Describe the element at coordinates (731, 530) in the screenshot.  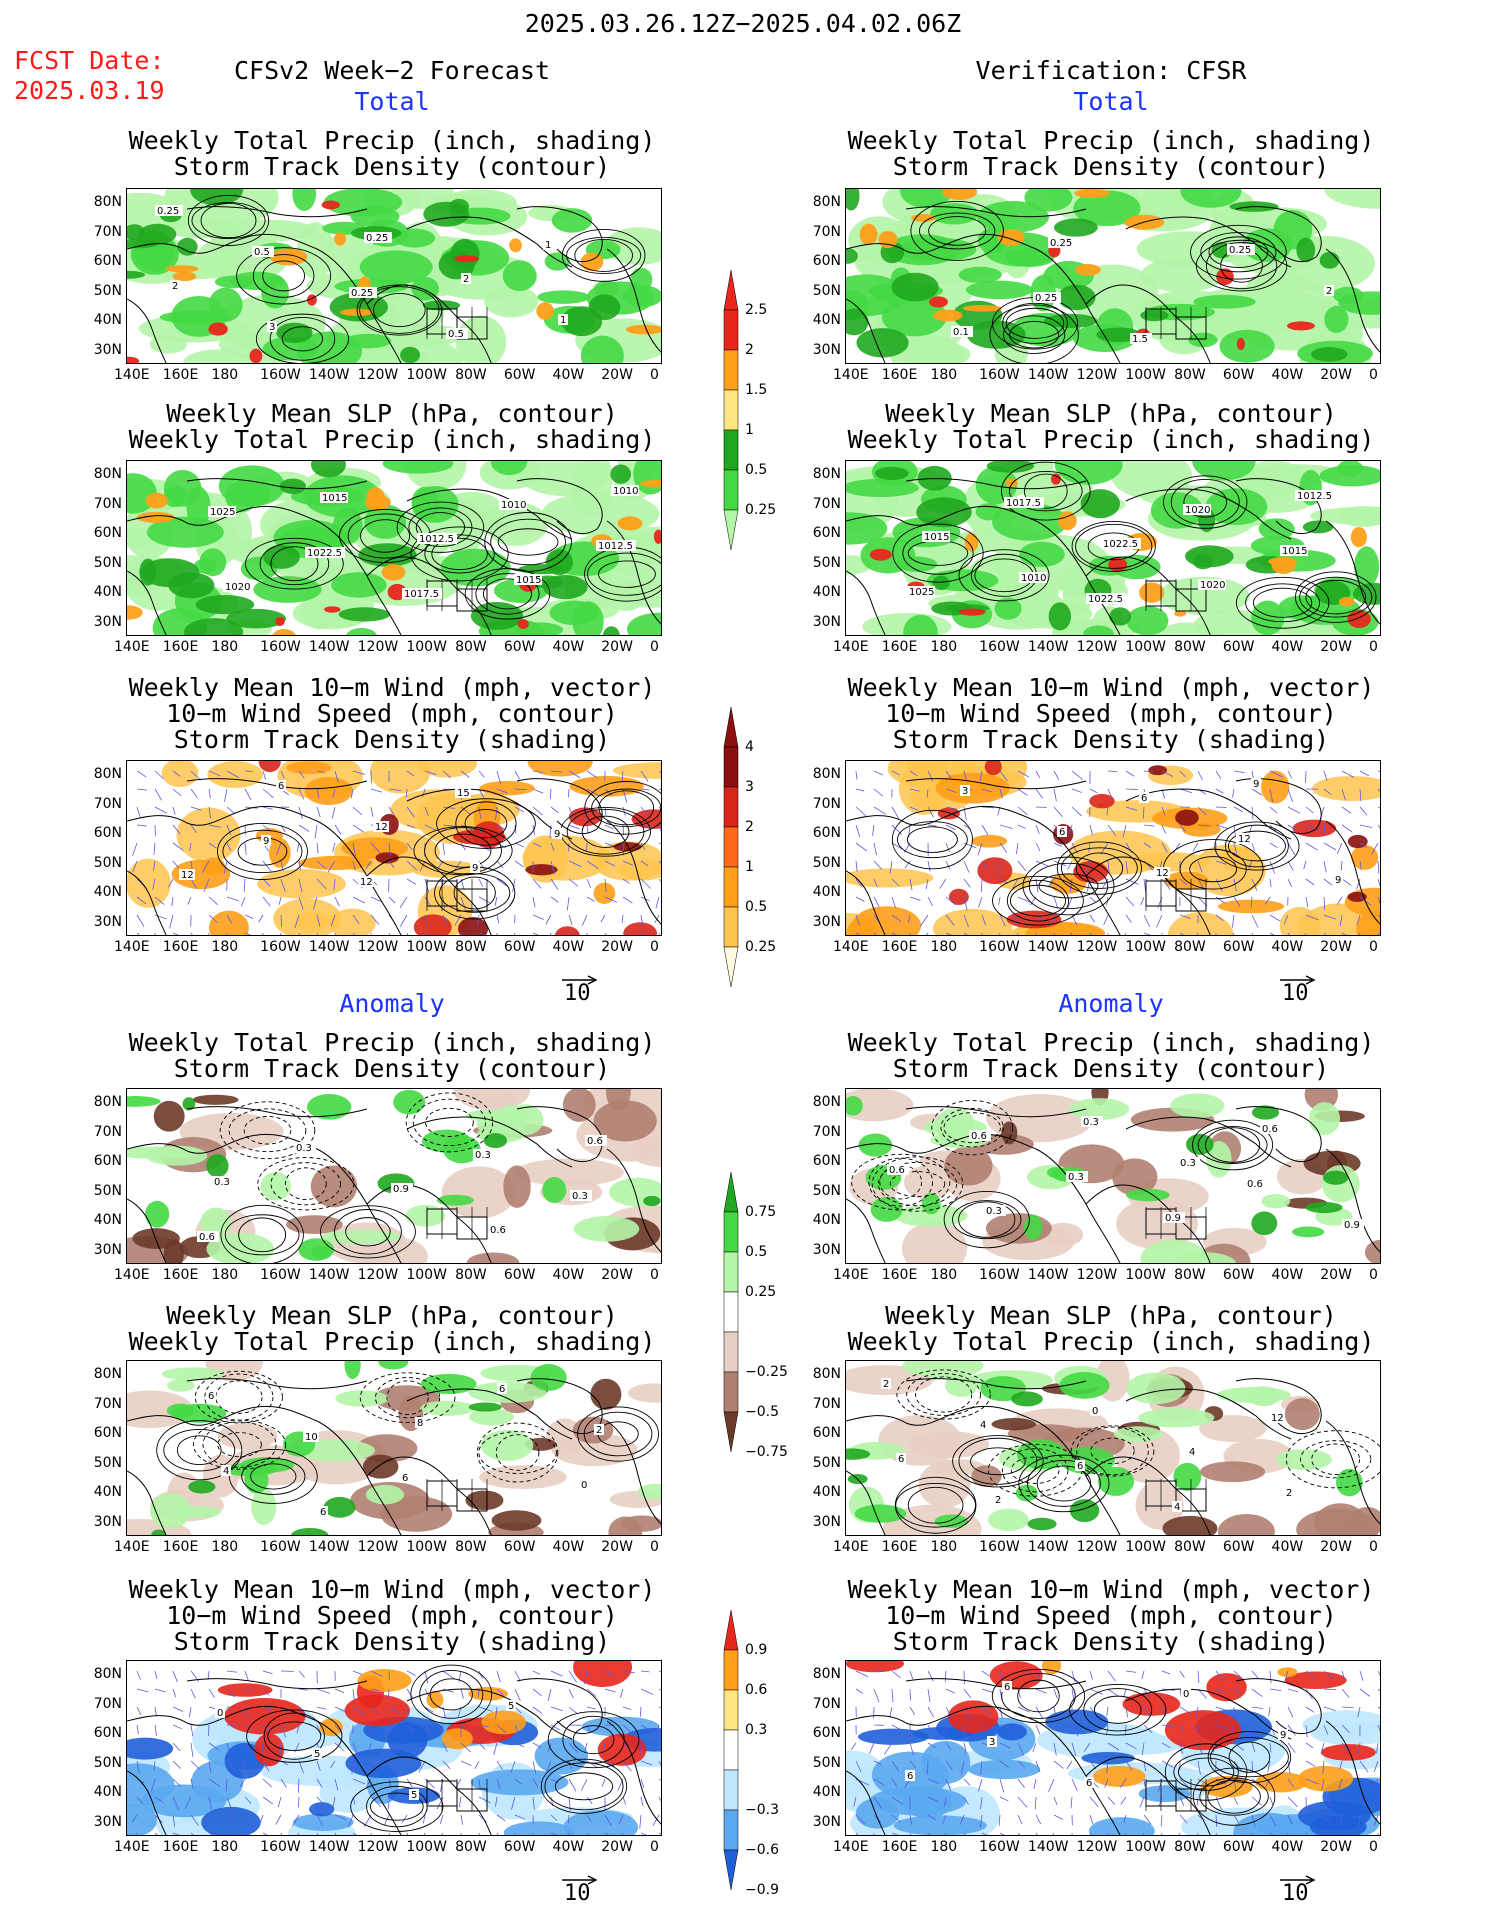
I see `colorbar-bottom-triangle` at that location.